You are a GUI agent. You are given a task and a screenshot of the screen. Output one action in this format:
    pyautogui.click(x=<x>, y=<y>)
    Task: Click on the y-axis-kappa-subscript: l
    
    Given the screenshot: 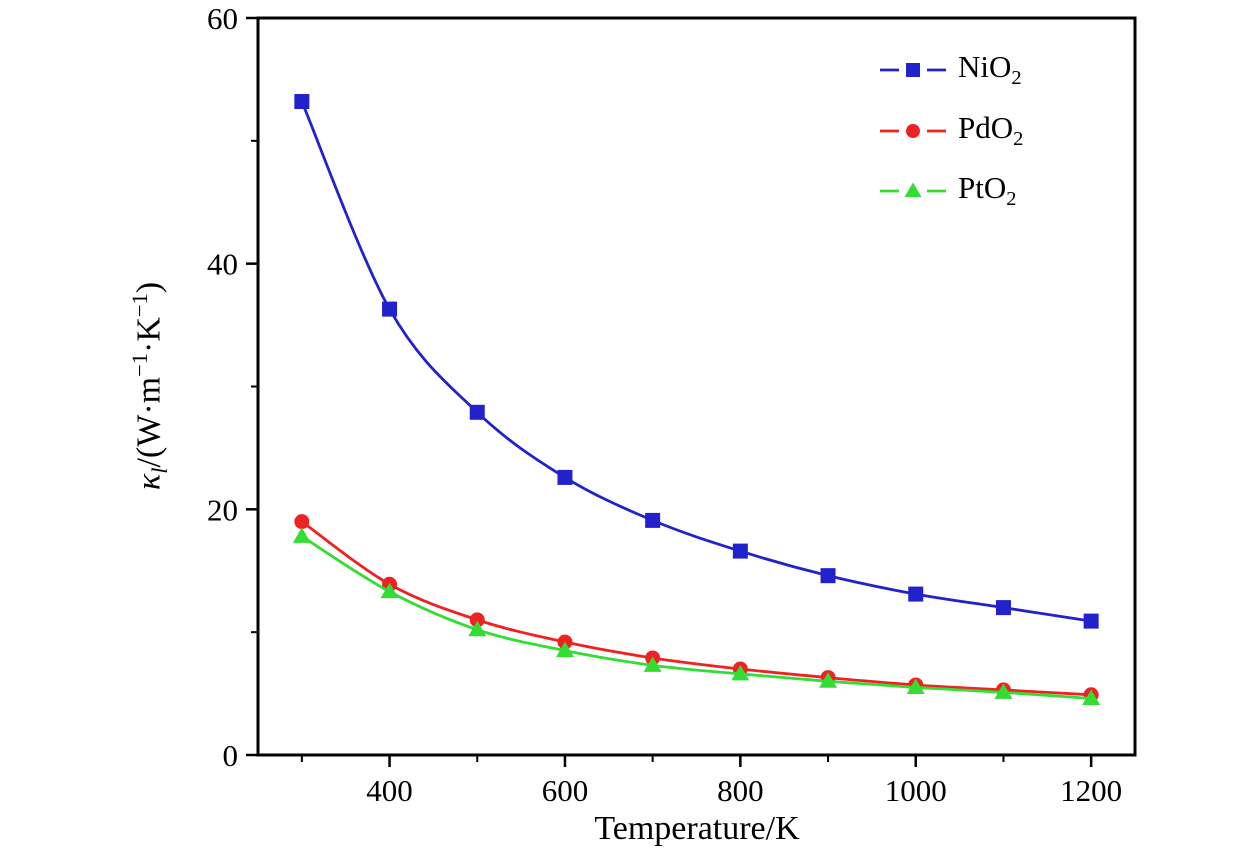 What is the action you would take?
    pyautogui.click(x=160, y=470)
    